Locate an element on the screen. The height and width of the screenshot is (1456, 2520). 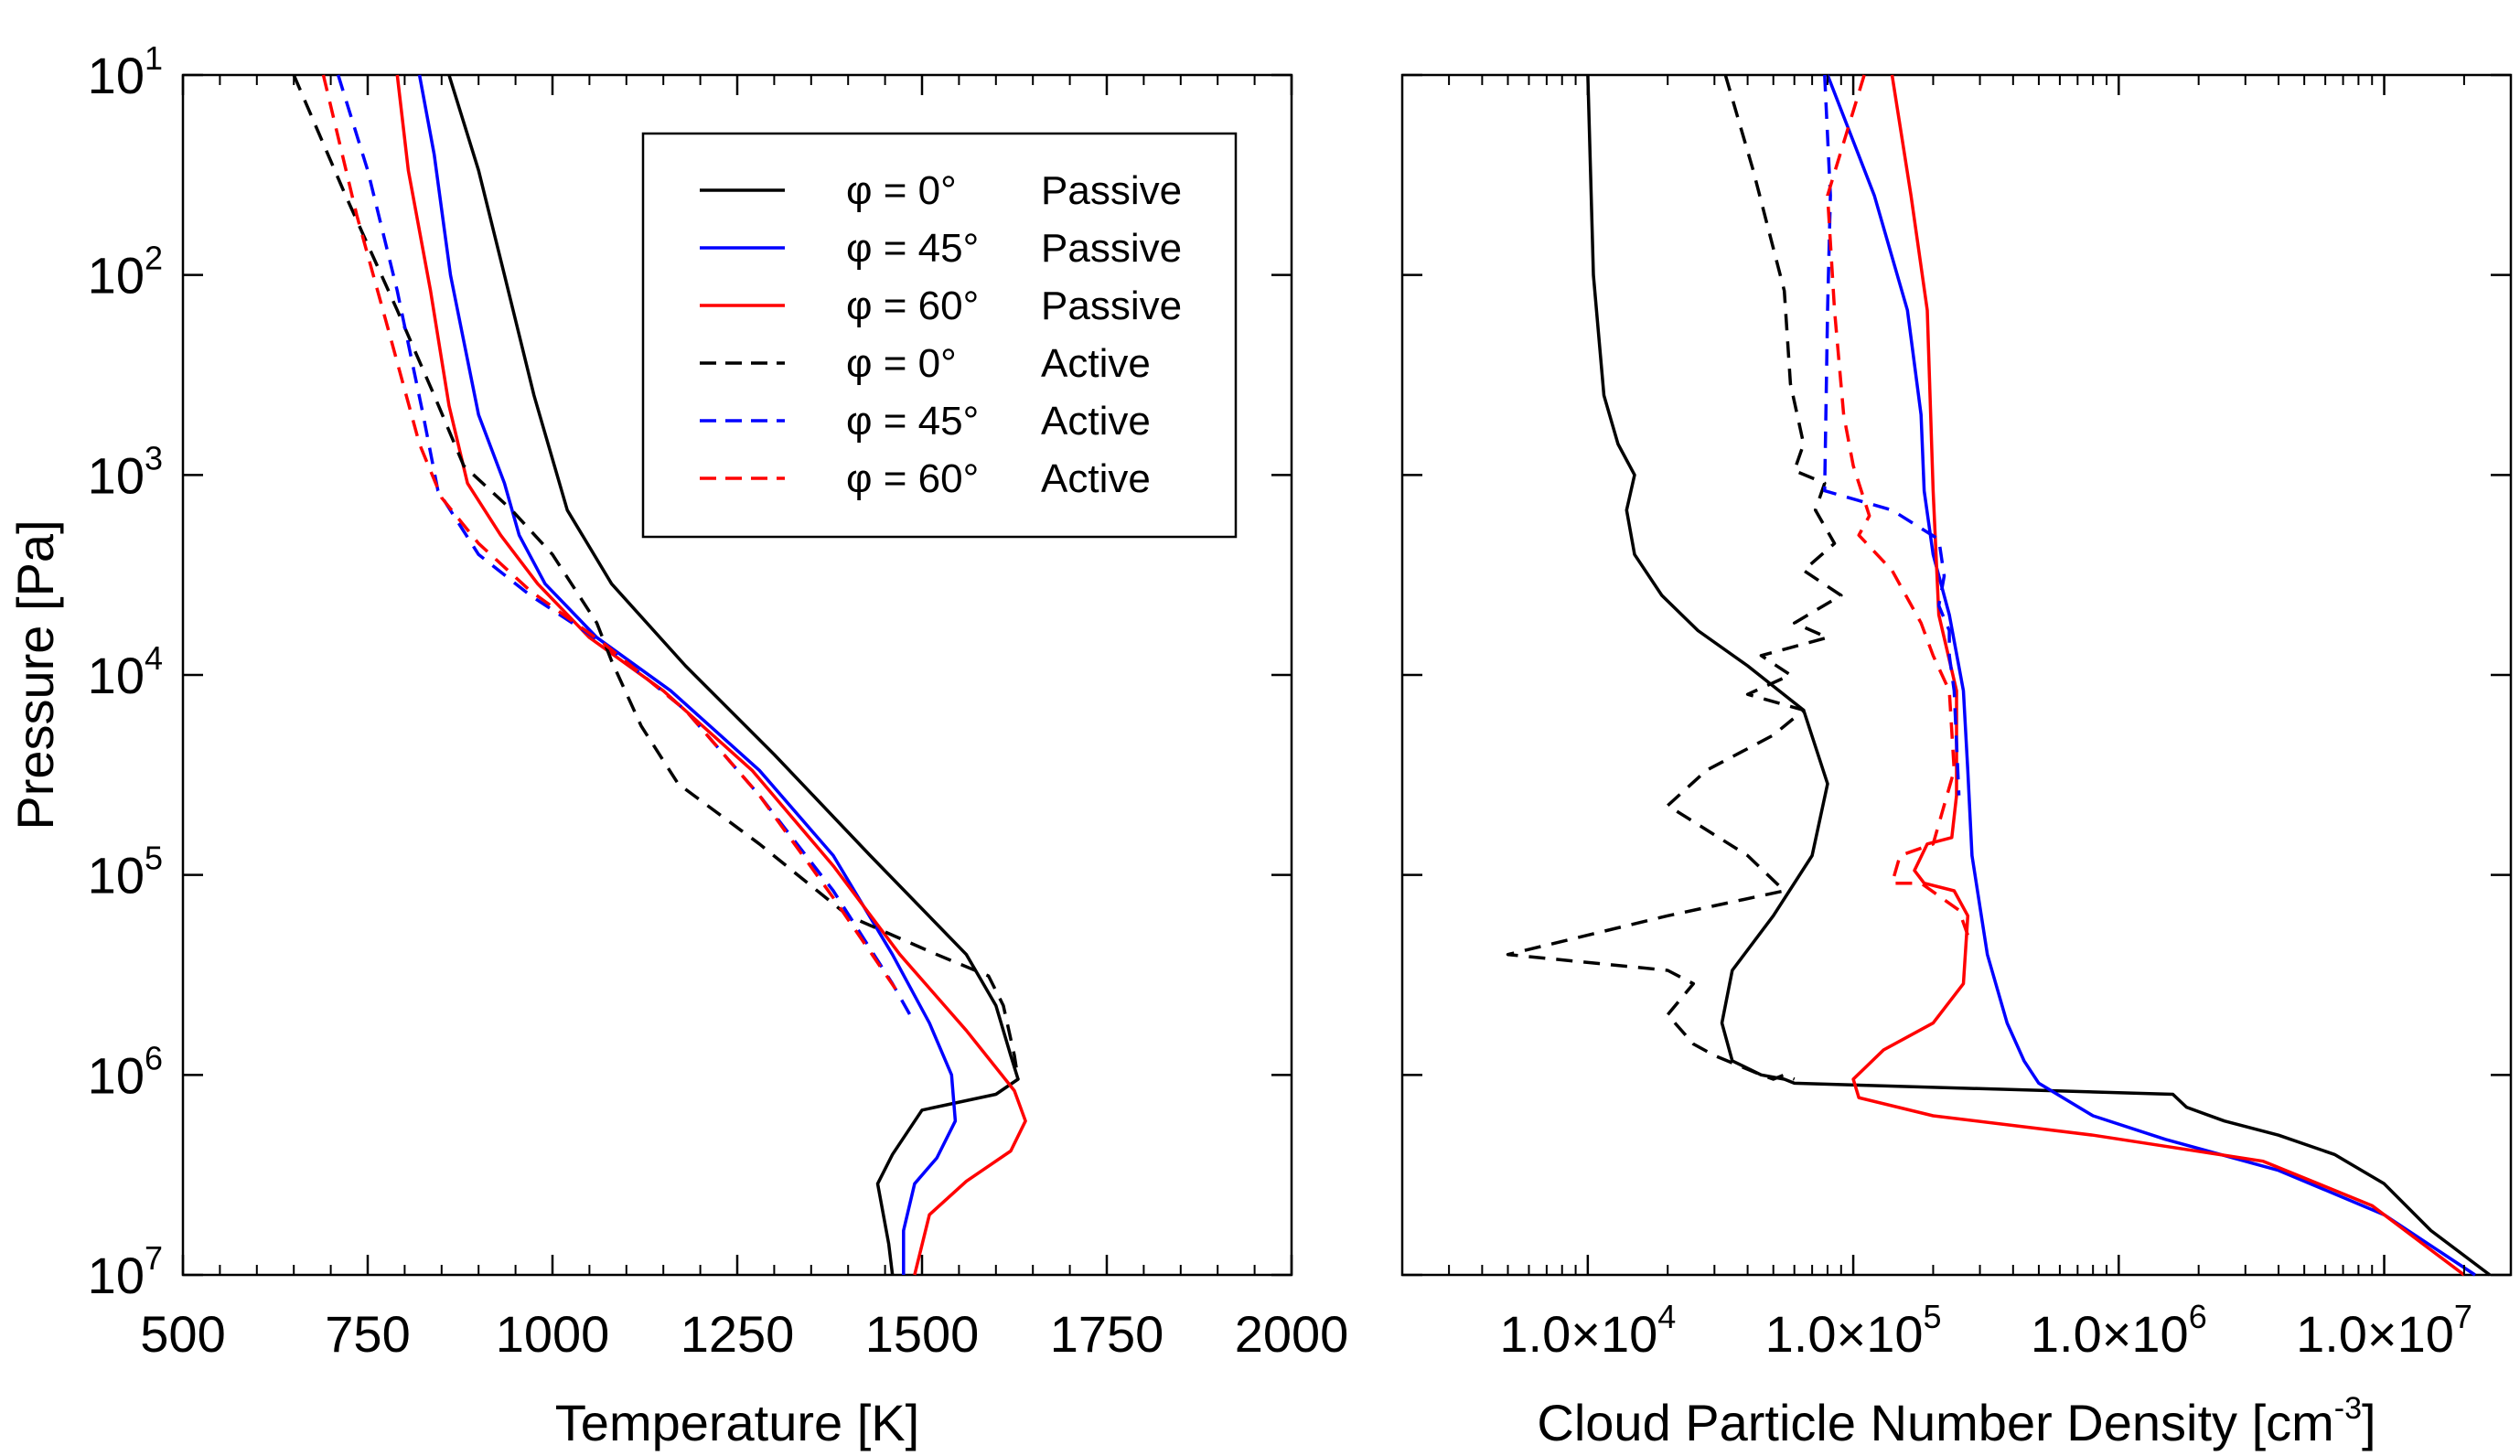
legend-box is located at coordinates (939, 335).